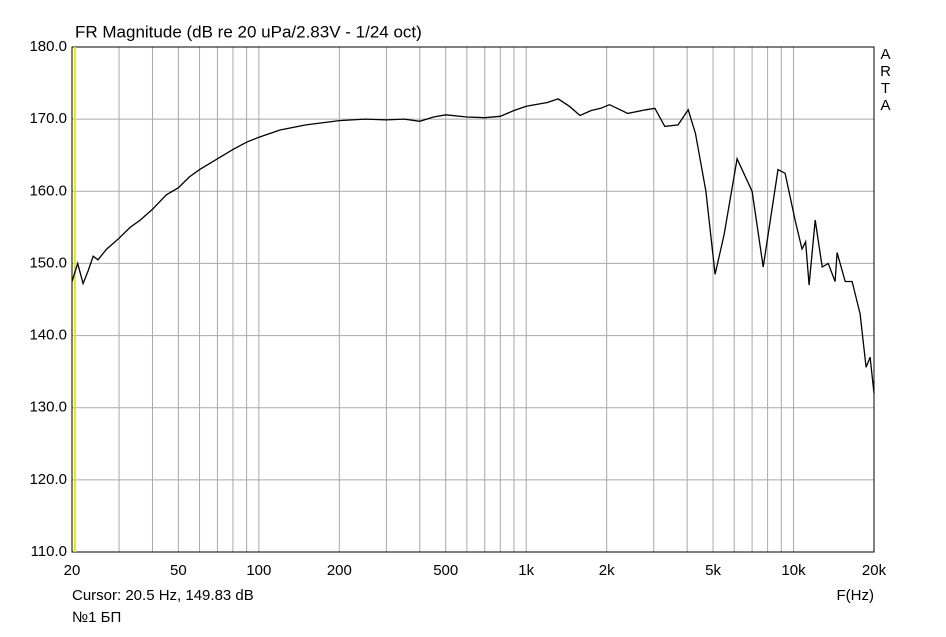 Image resolution: width=946 pixels, height=637 pixels. Describe the element at coordinates (72, 570) in the screenshot. I see `x-tick-label: 20` at that location.